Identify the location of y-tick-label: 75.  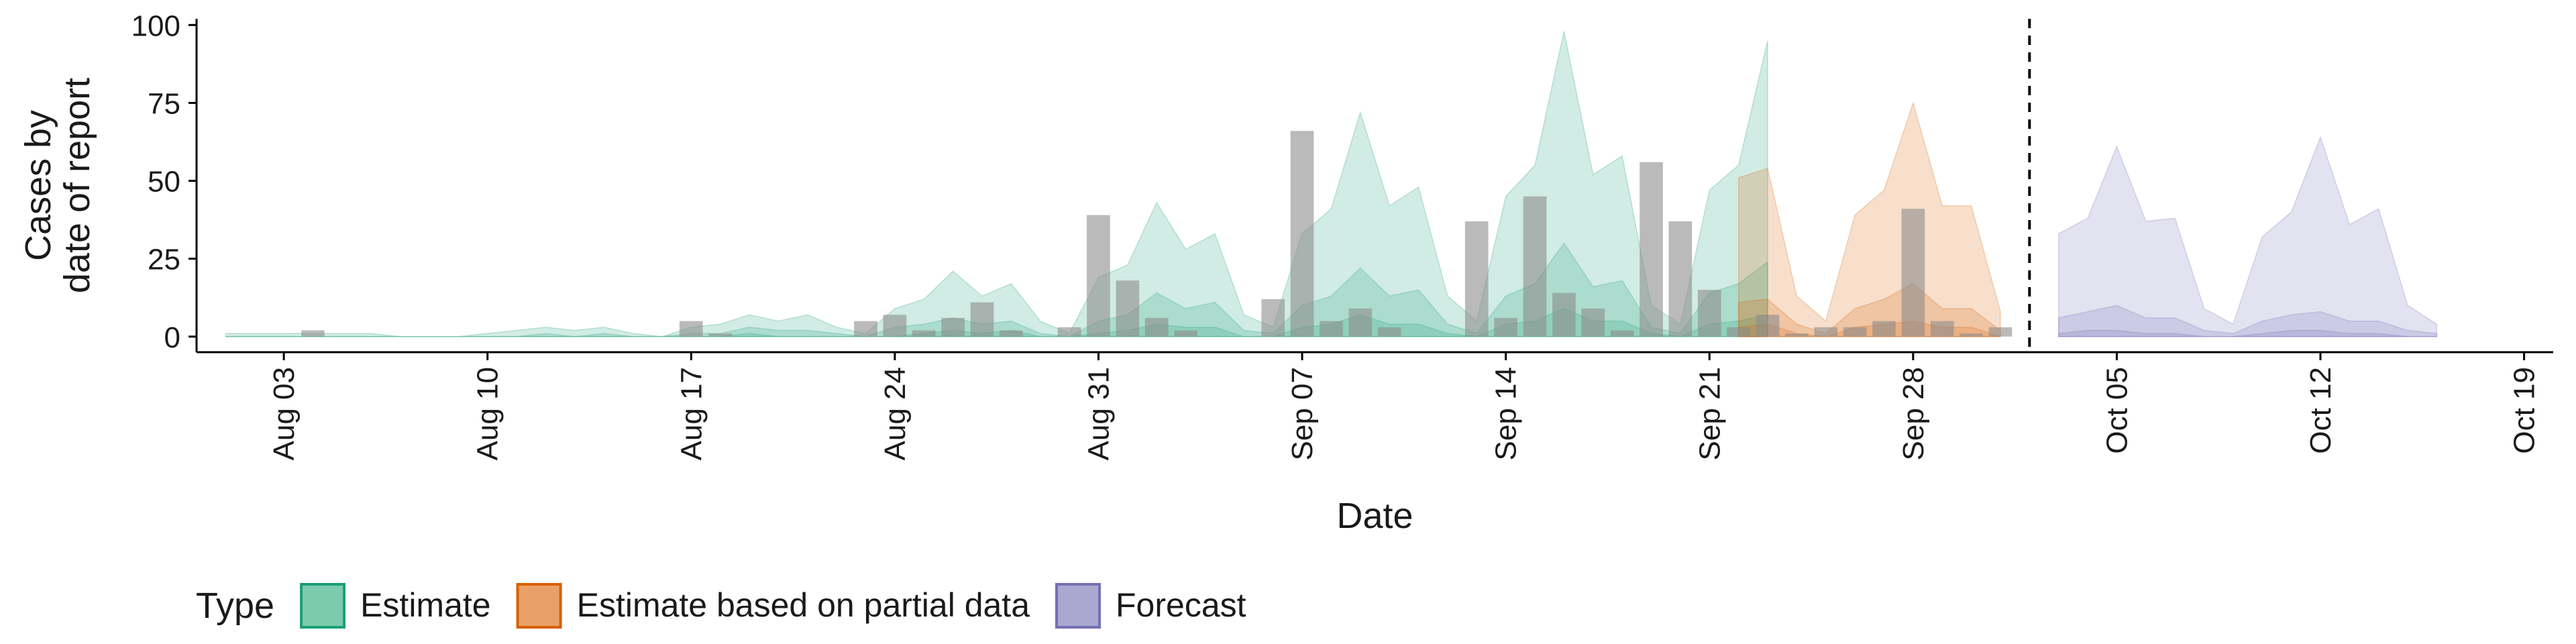
(164, 103).